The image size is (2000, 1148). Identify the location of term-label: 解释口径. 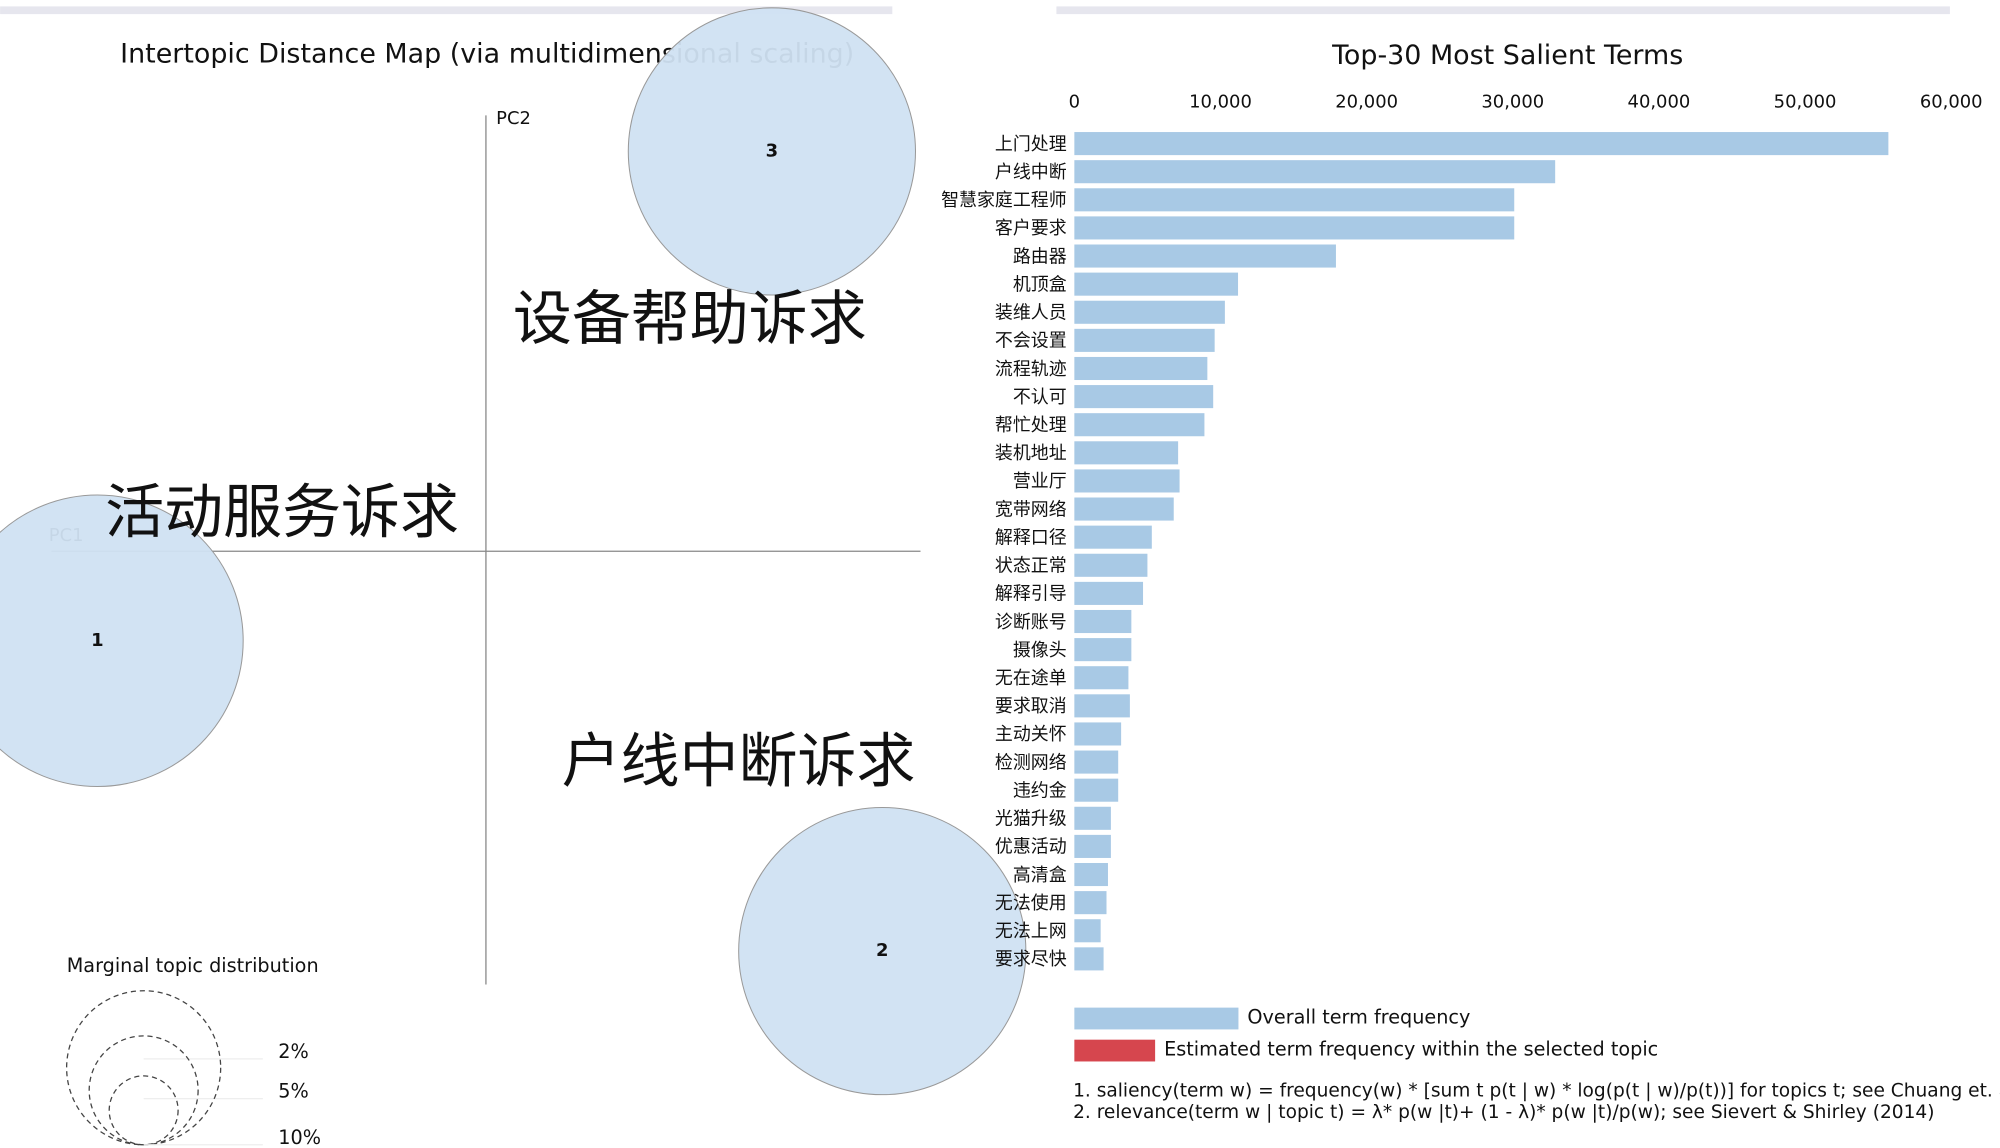
(1031, 537).